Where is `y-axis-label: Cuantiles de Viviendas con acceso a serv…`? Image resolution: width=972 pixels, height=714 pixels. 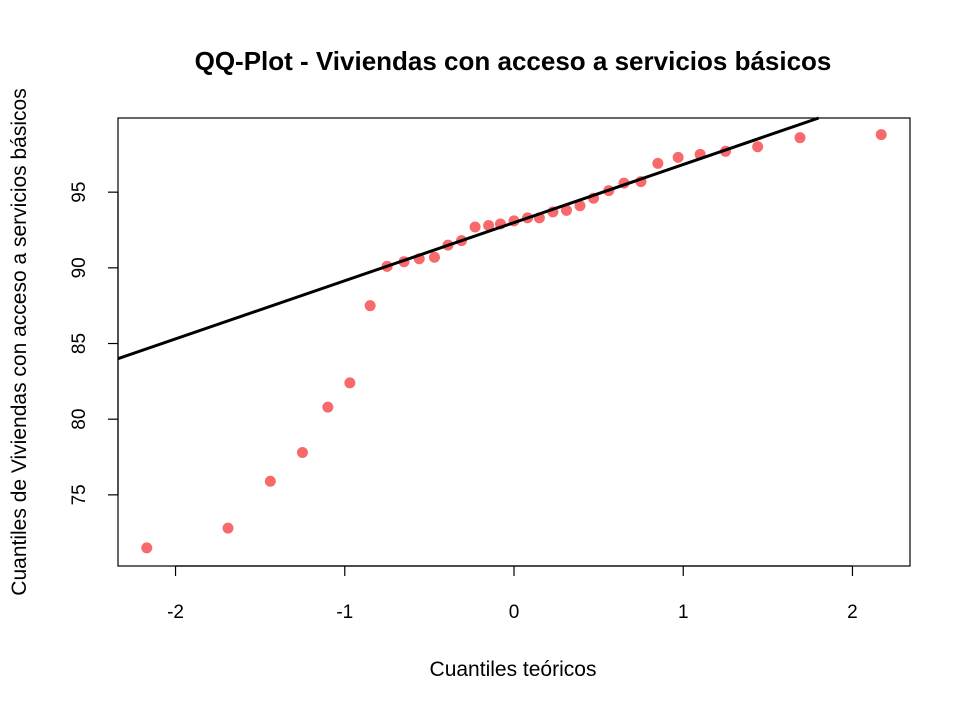 y-axis-label: Cuantiles de Viviendas con acceso a serv… is located at coordinates (19, 341).